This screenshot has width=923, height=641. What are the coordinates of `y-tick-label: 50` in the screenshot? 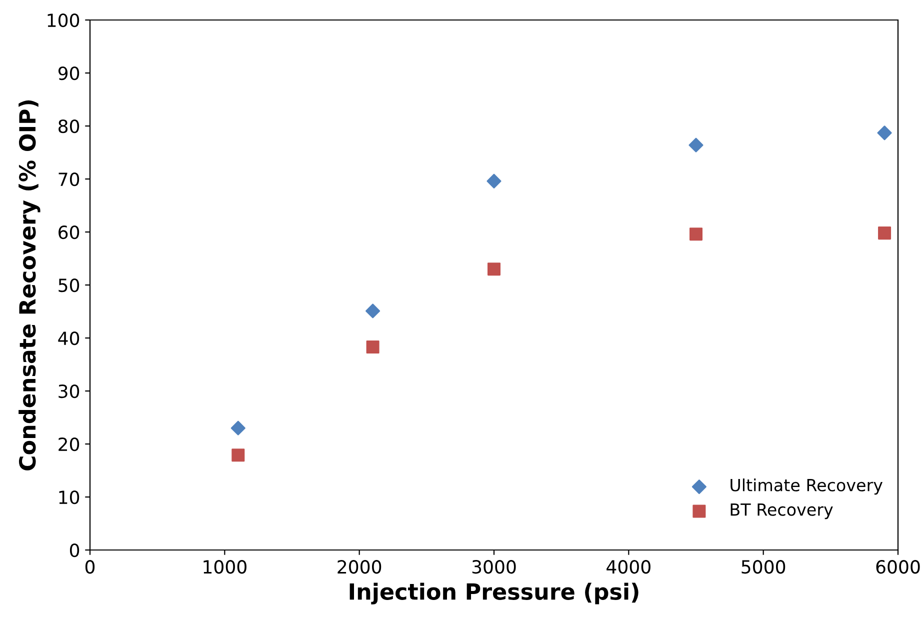 It's located at (69, 285).